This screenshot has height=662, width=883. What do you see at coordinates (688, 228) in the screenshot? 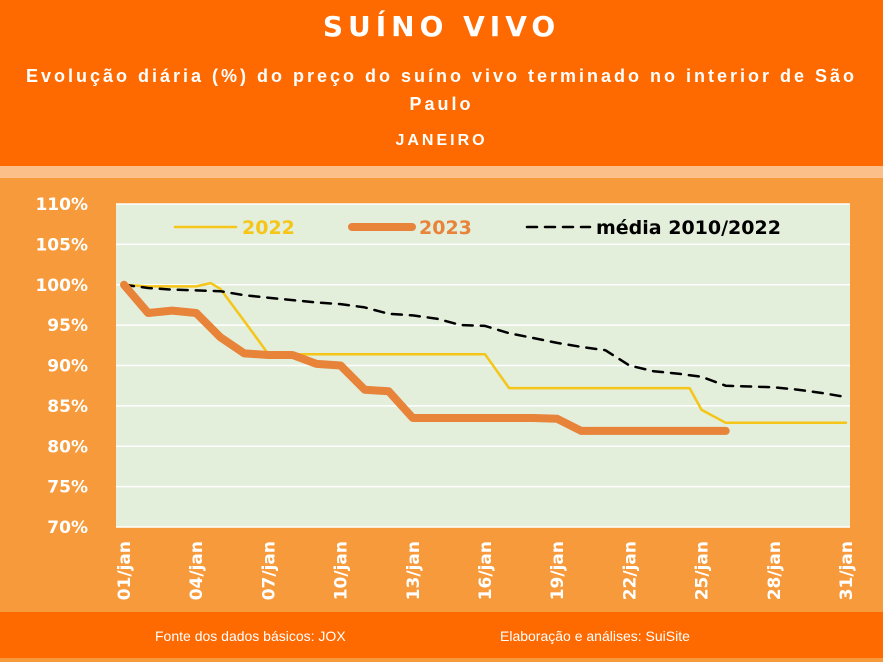
I see `legend-label: média 2010/2022` at bounding box center [688, 228].